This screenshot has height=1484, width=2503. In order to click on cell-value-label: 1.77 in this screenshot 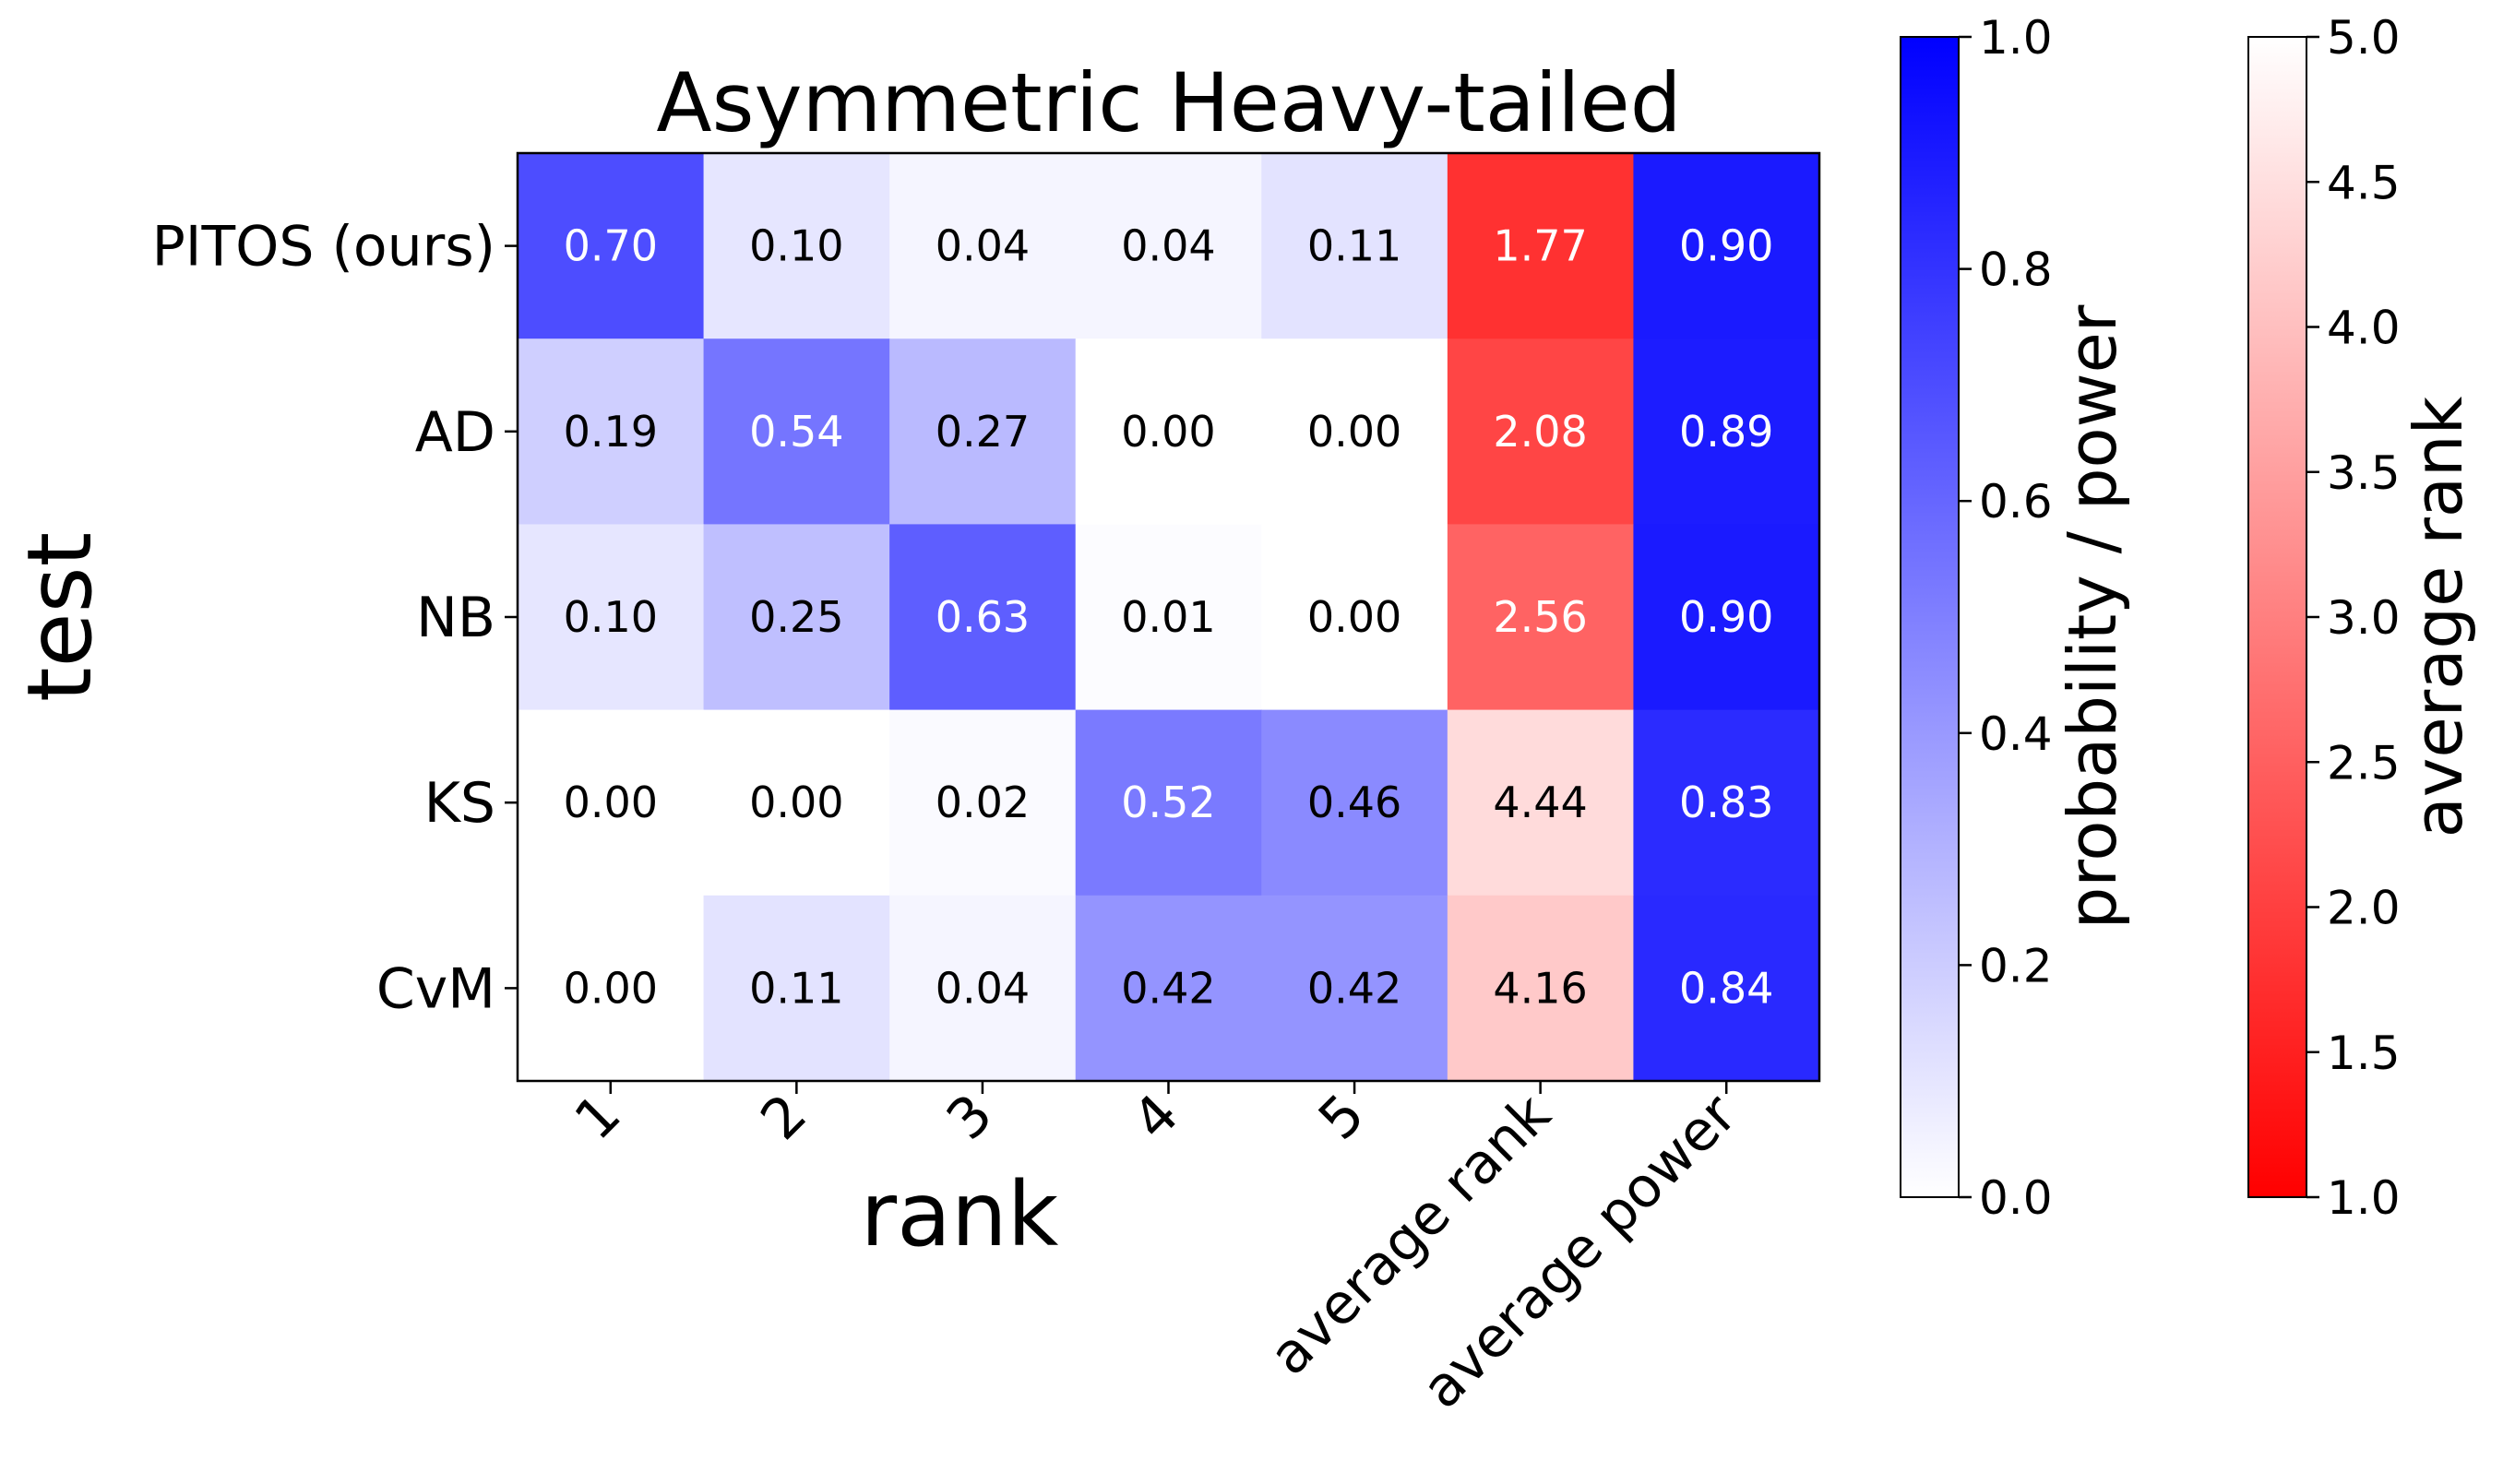, I will do `click(1540, 246)`.